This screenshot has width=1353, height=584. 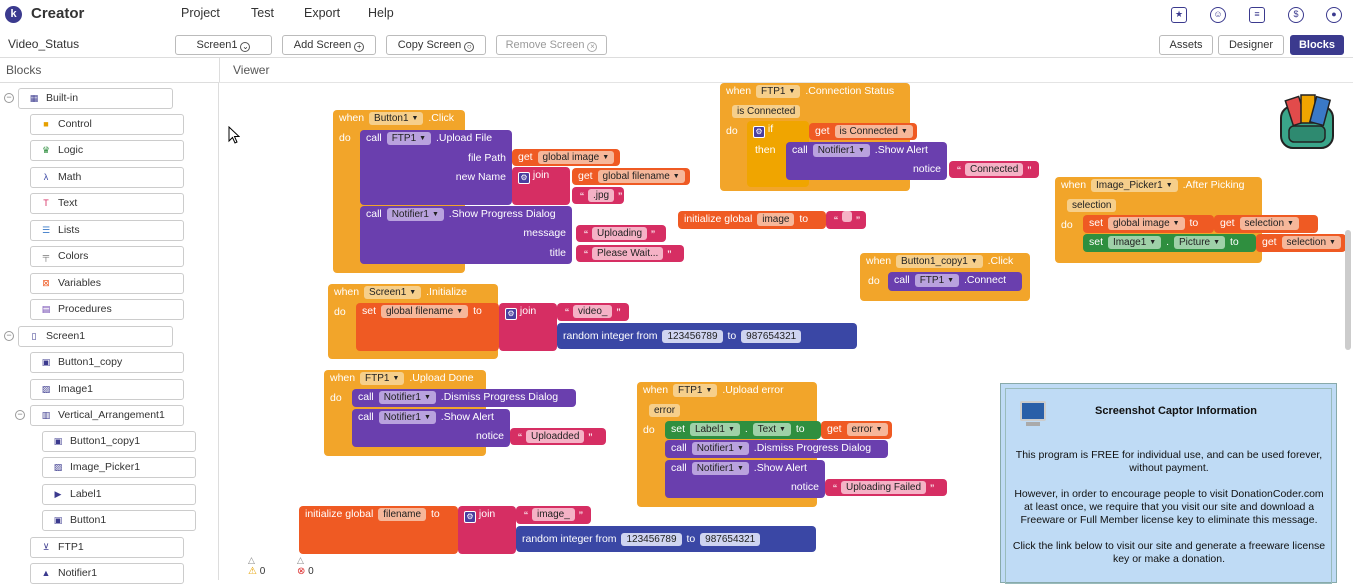 I want to click on b3-text, so click(x=847, y=216).